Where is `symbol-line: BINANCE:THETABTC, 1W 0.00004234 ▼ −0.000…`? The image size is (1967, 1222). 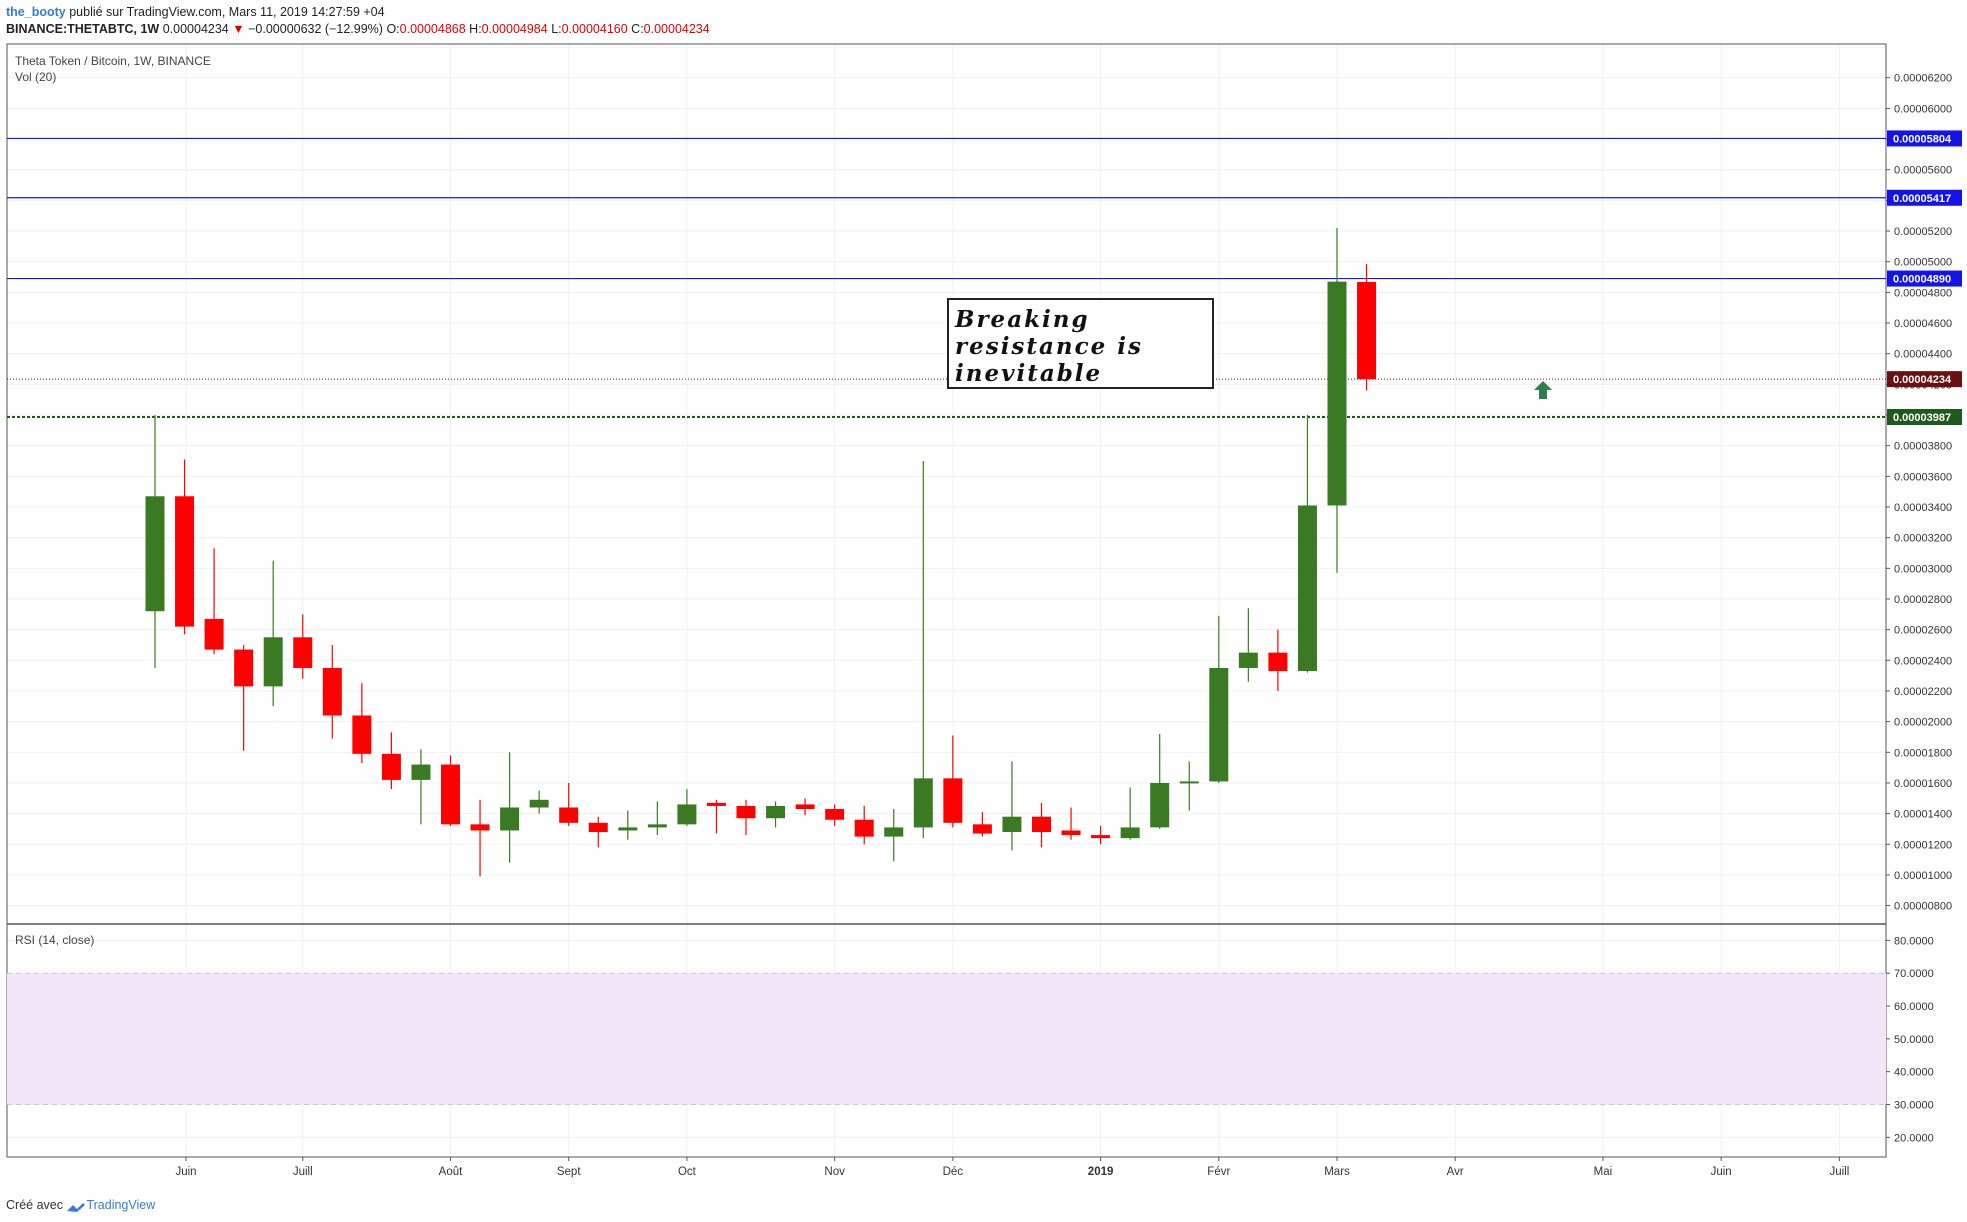
symbol-line: BINANCE:THETABTC, 1W 0.00004234 ▼ −0.000… is located at coordinates (358, 29).